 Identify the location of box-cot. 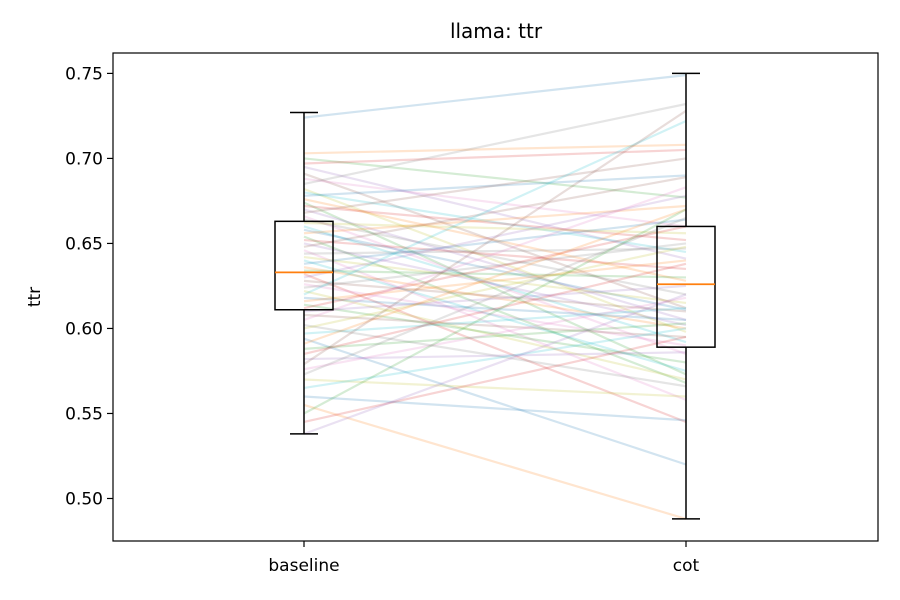
(686, 296).